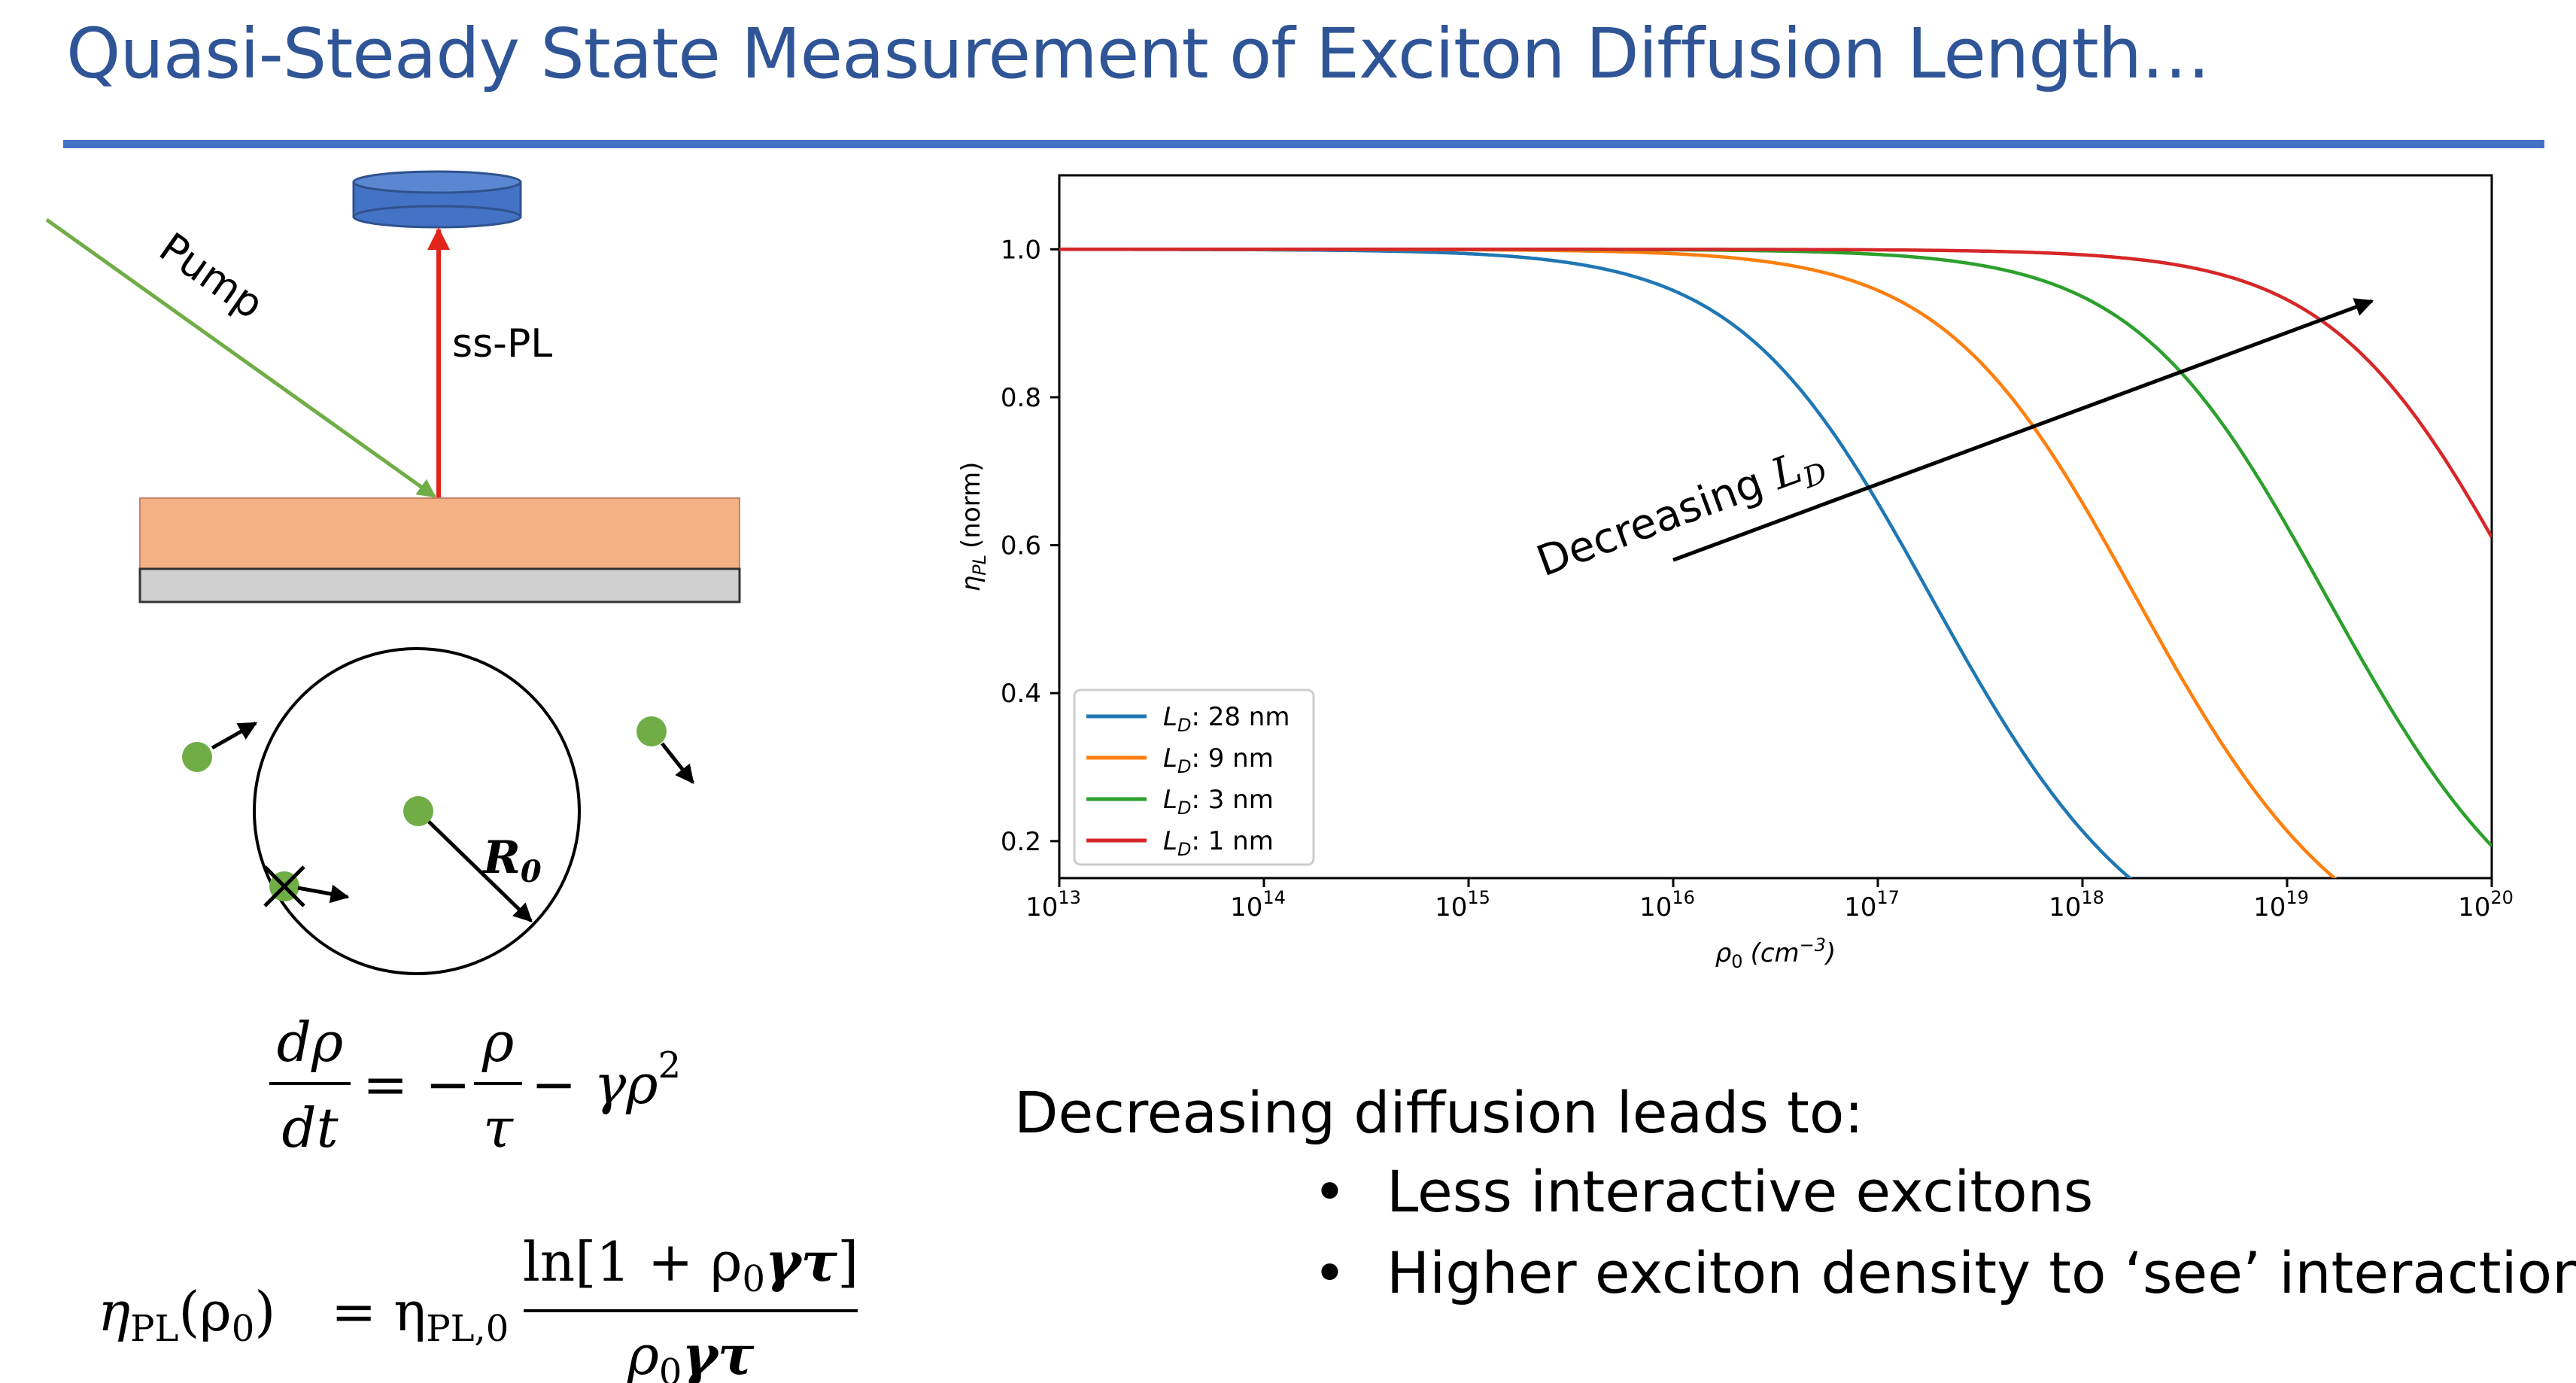 This screenshot has height=1383, width=2576. I want to click on pl-setup-schematic: Pump ss-PL, so click(393, 386).